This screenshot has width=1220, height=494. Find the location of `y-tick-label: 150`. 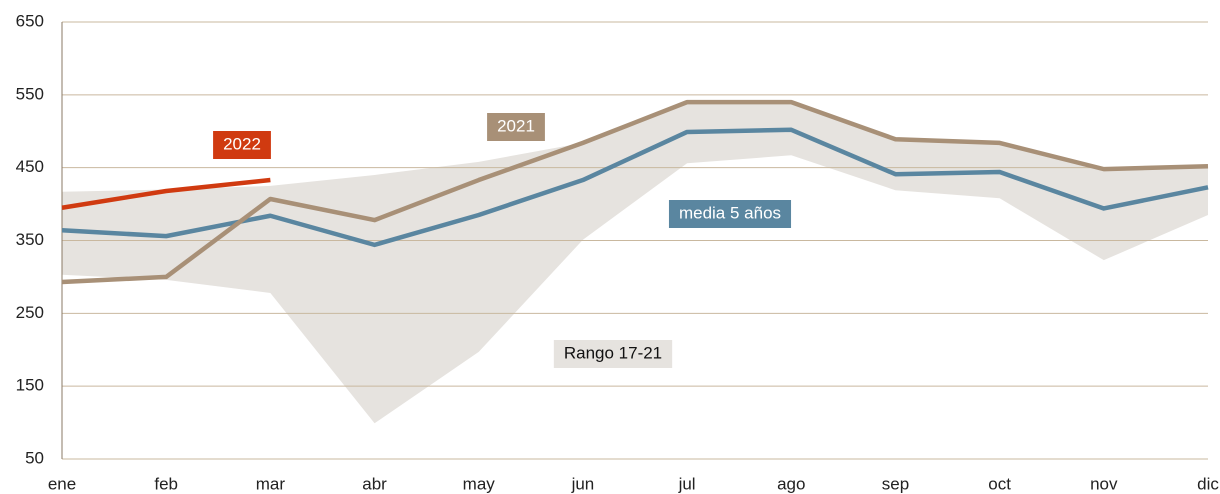

y-tick-label: 150 is located at coordinates (30, 385).